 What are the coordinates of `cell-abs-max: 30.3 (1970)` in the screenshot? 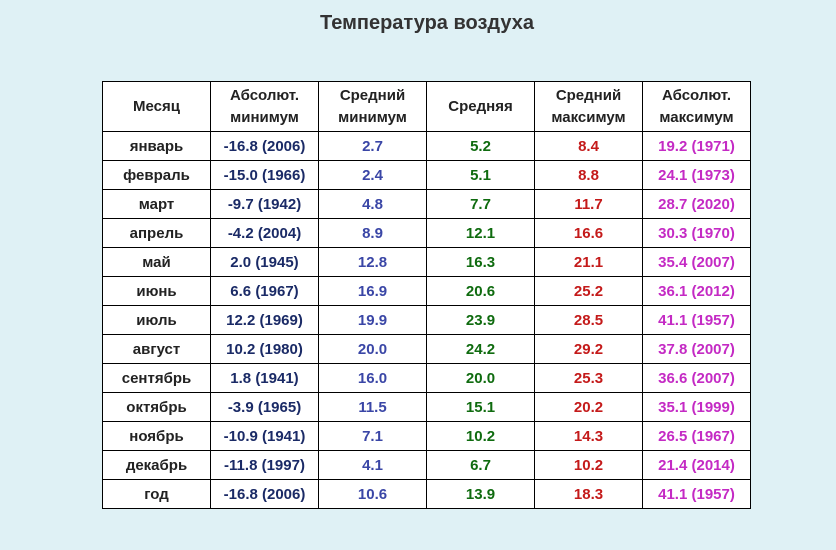 It's located at (696, 233).